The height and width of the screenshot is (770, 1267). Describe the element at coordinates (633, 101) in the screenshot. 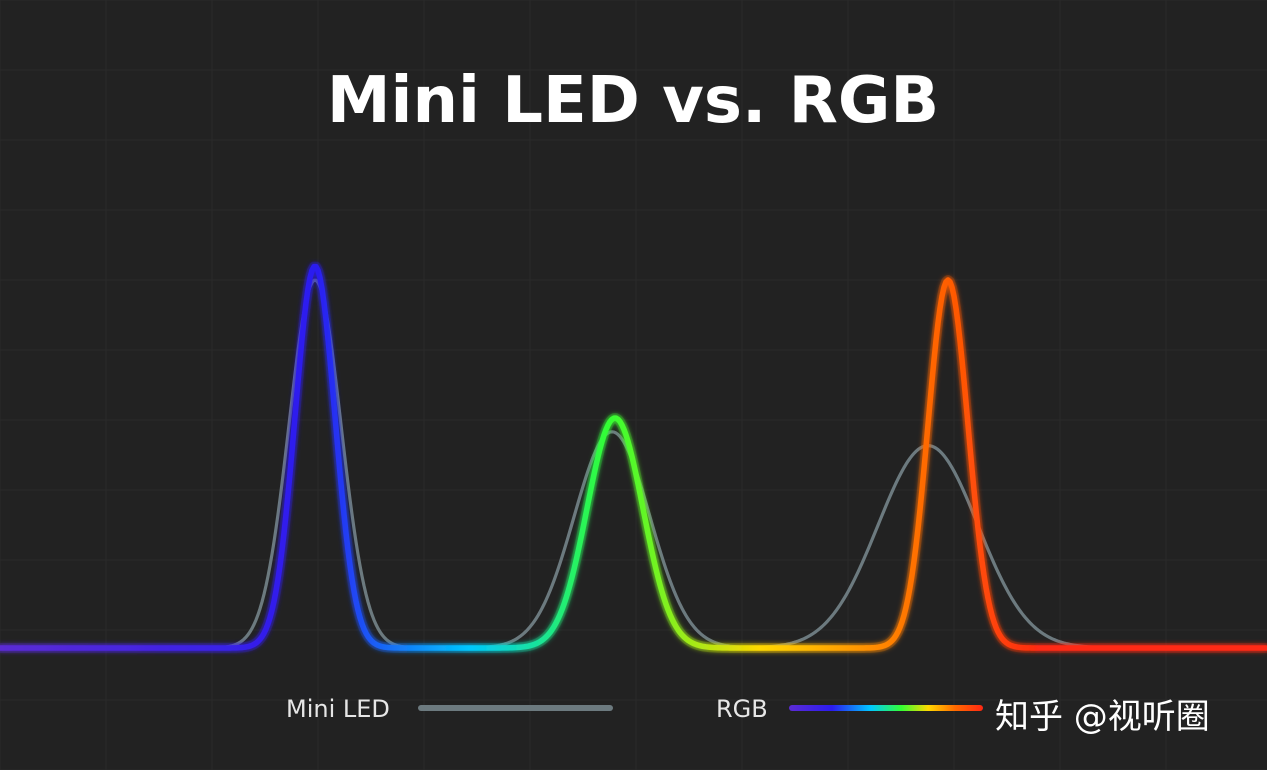

I see `chart-title: Mini LED vs. RGB` at that location.